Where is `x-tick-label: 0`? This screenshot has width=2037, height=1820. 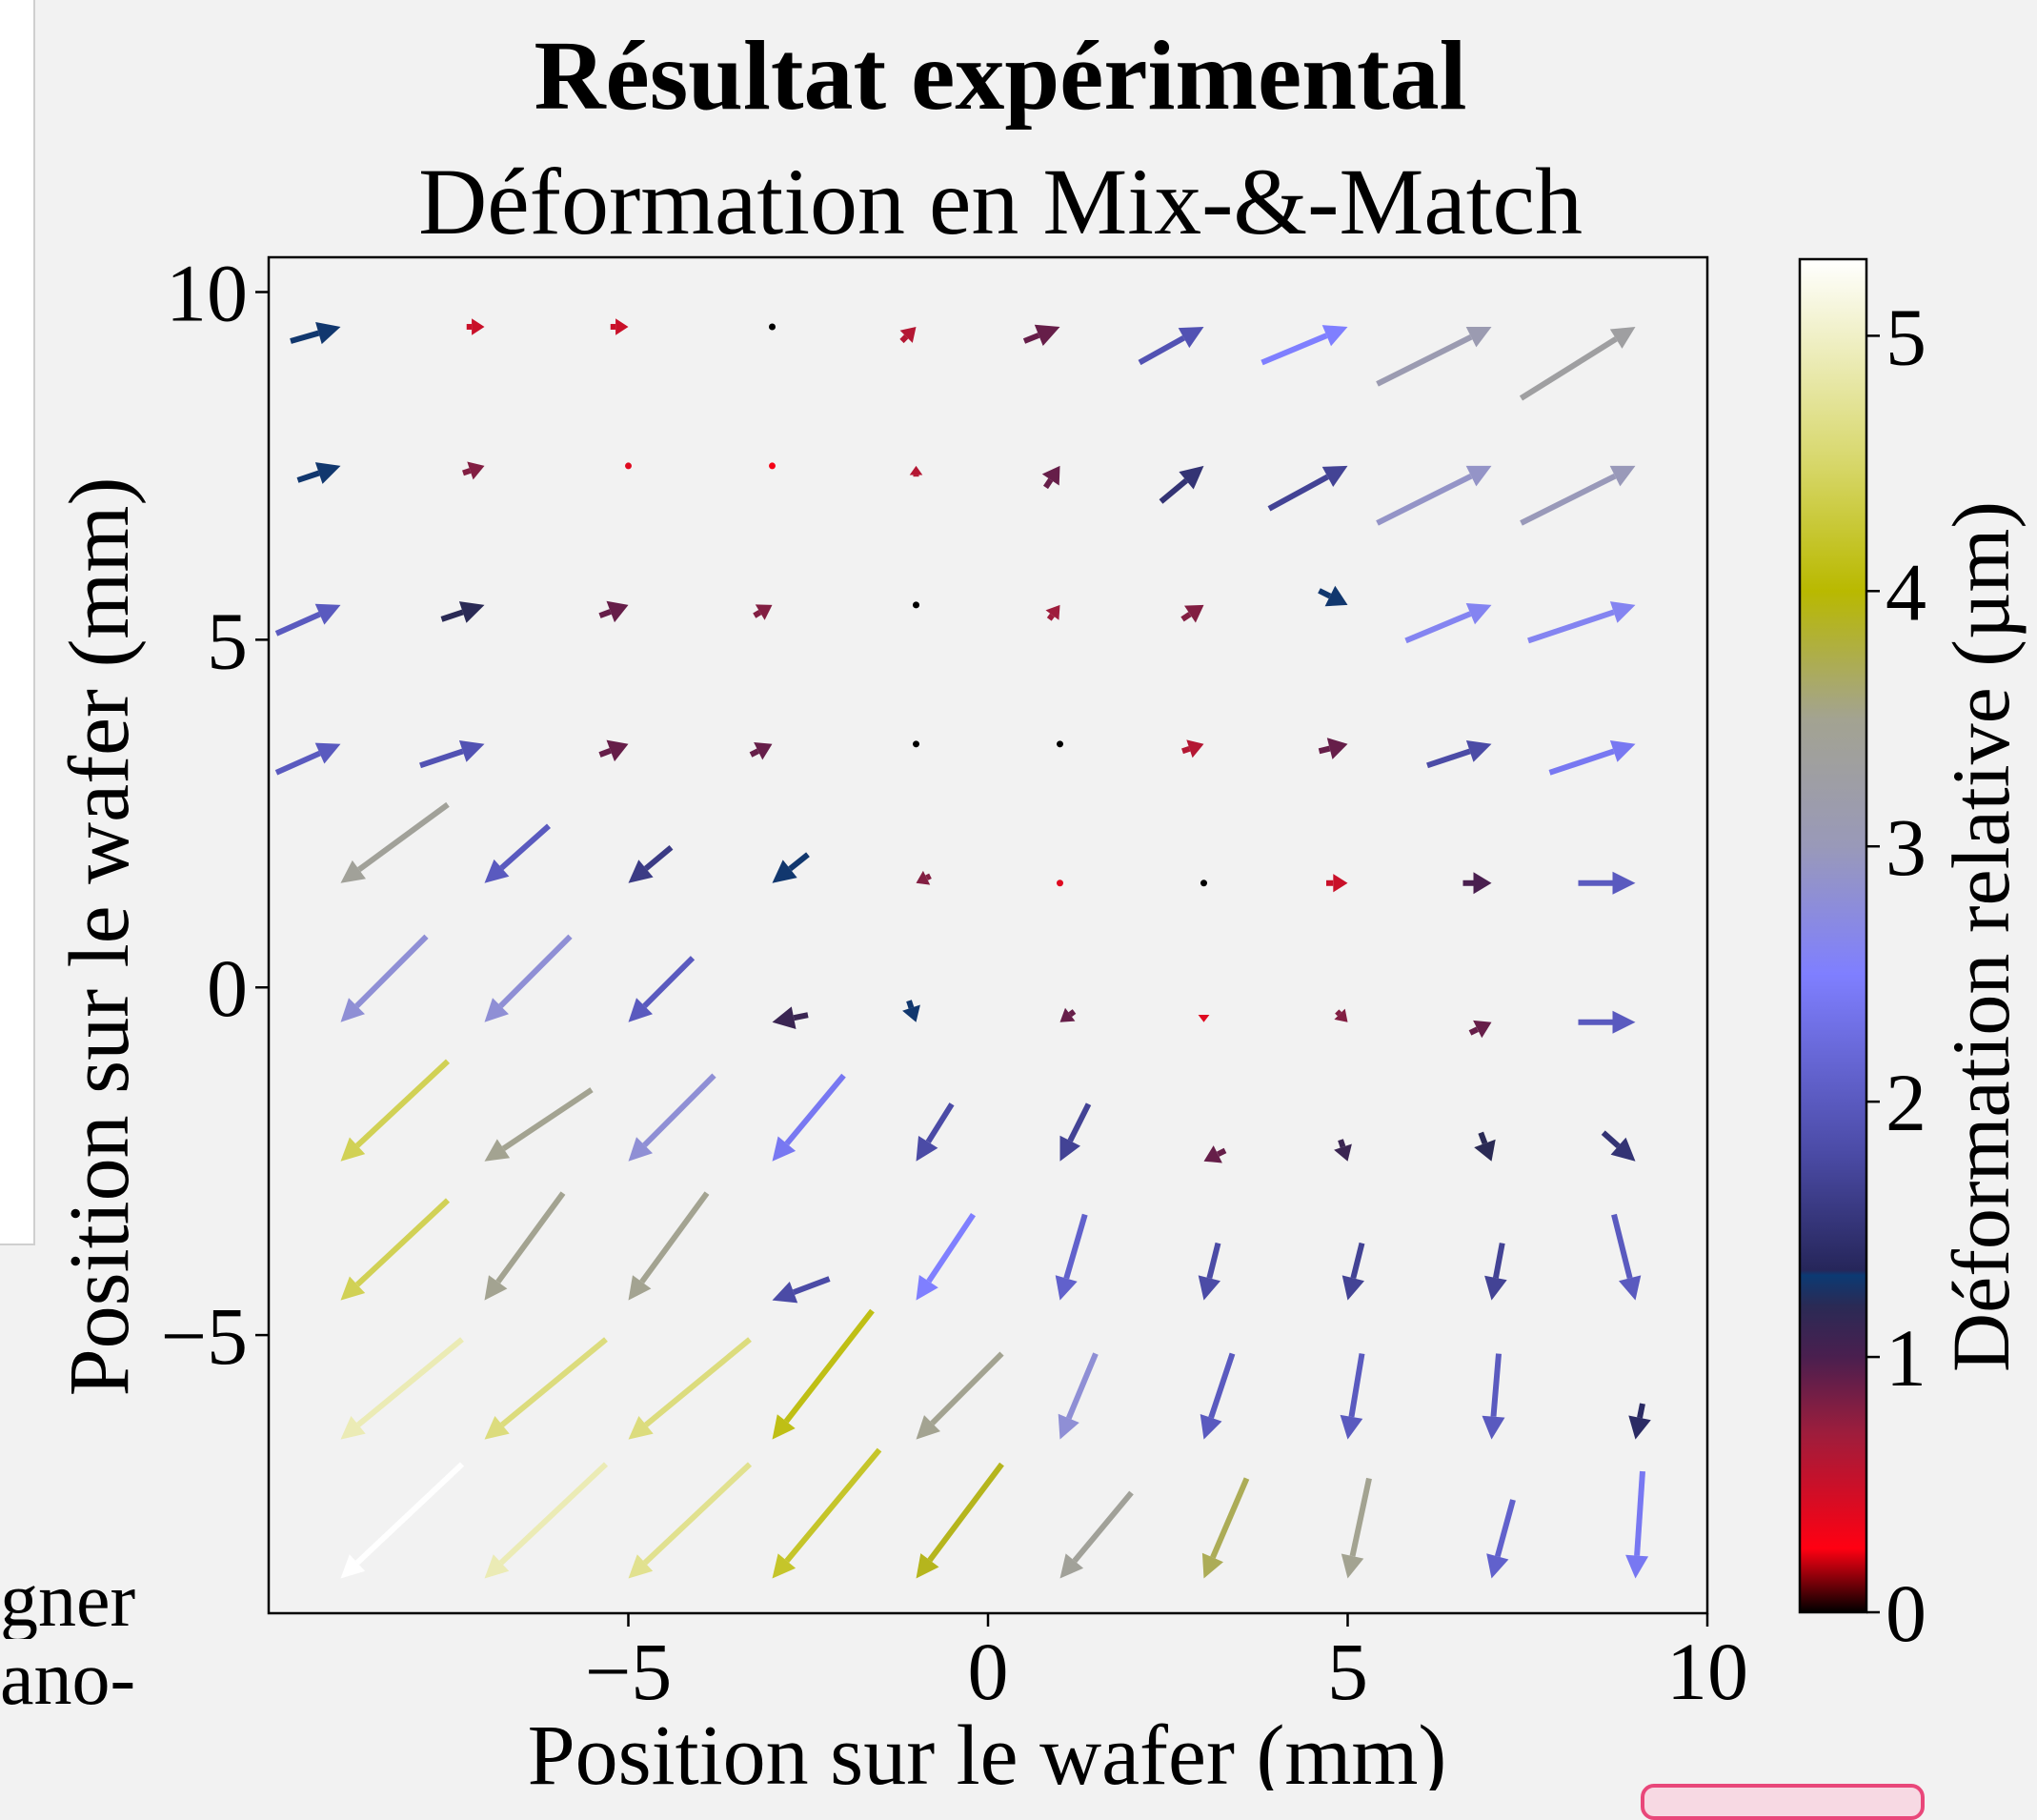 x-tick-label: 0 is located at coordinates (988, 1671).